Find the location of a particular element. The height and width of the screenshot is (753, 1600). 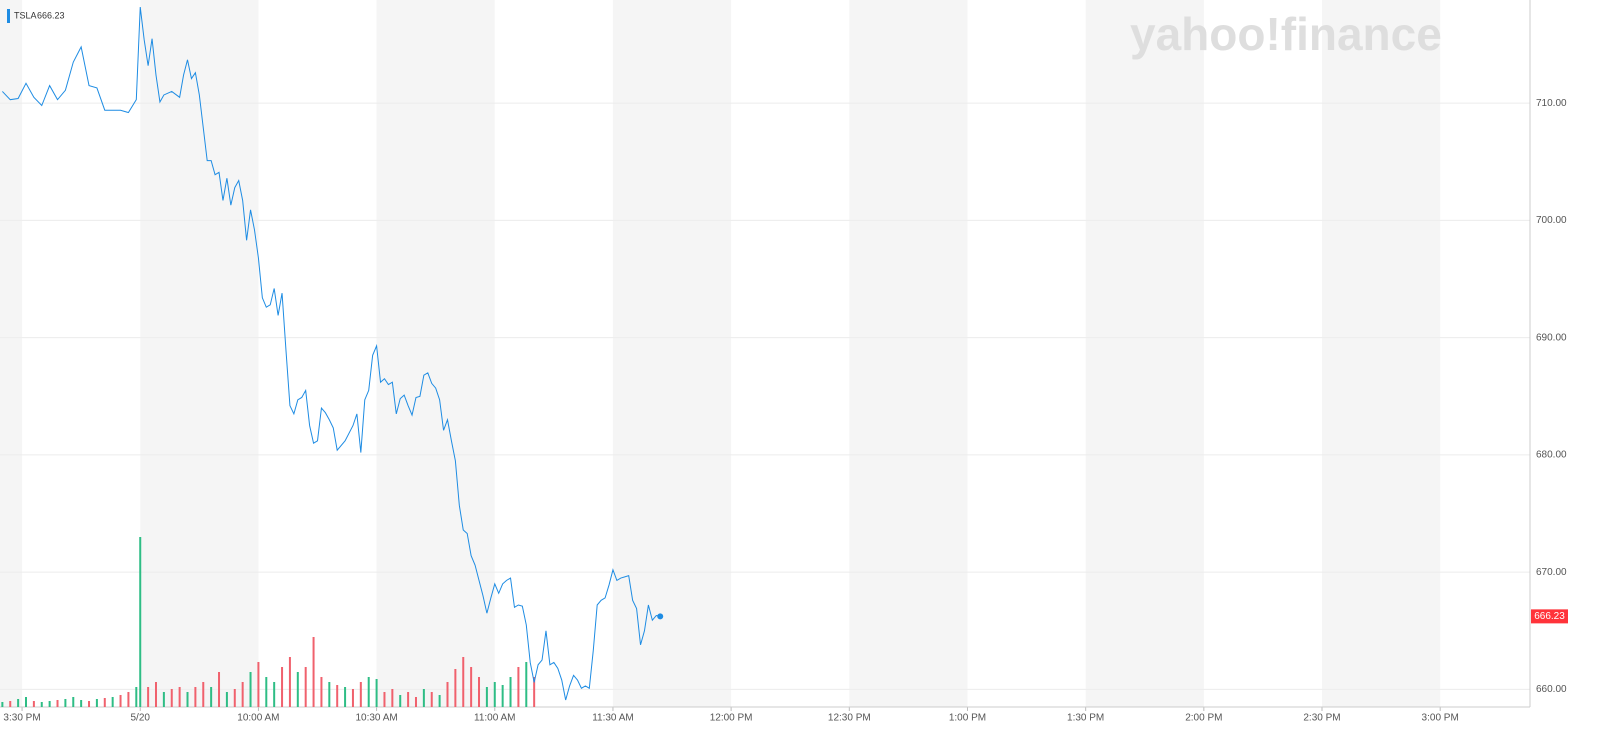

watermark: yahoo!finance is located at coordinates (1286, 34).